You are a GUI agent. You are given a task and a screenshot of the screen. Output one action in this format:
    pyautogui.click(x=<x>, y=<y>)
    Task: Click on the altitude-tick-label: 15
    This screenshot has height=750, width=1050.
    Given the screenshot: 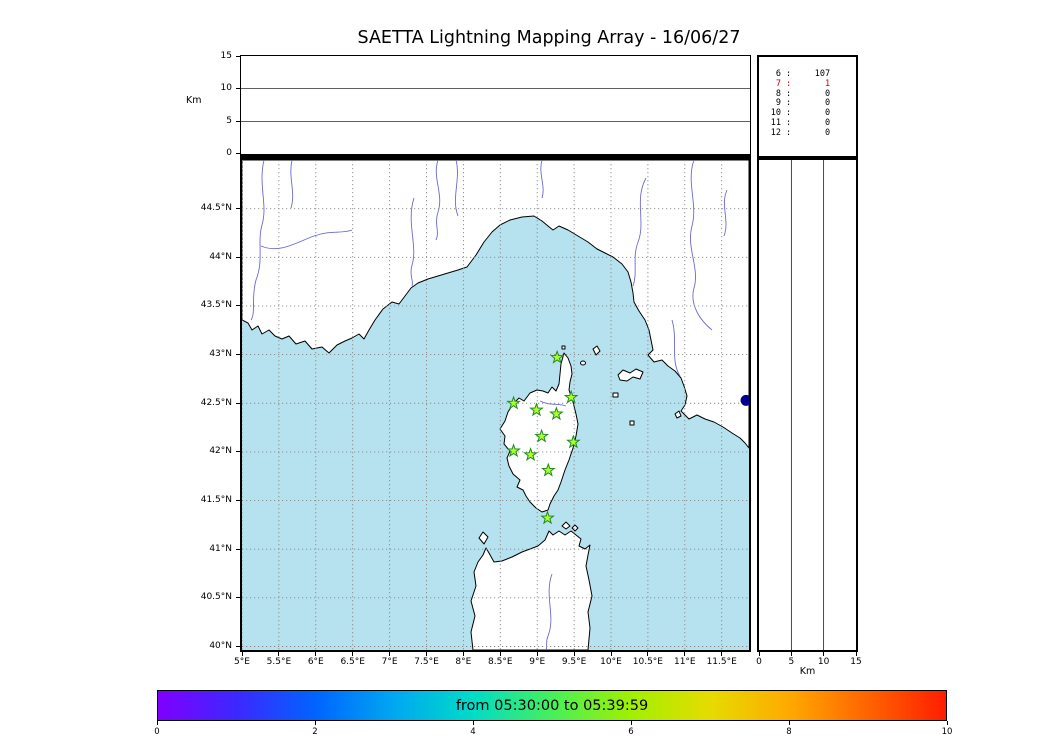 What is the action you would take?
    pyautogui.click(x=226, y=56)
    